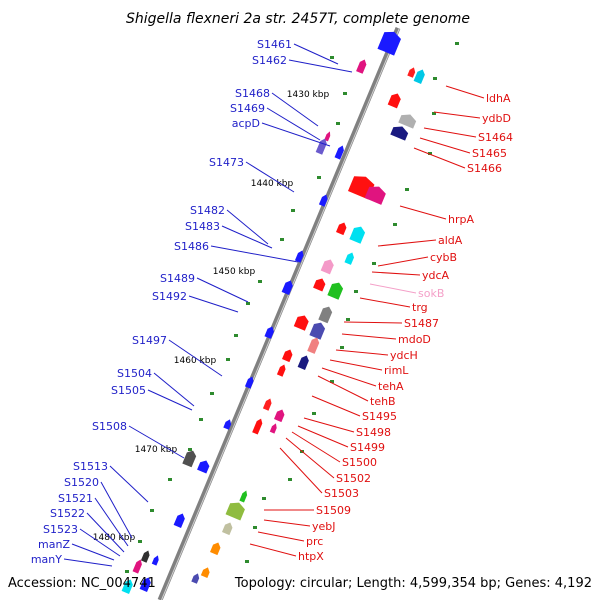 The height and width of the screenshot is (600, 600). I want to click on gene-label: S1498, so click(373, 432).